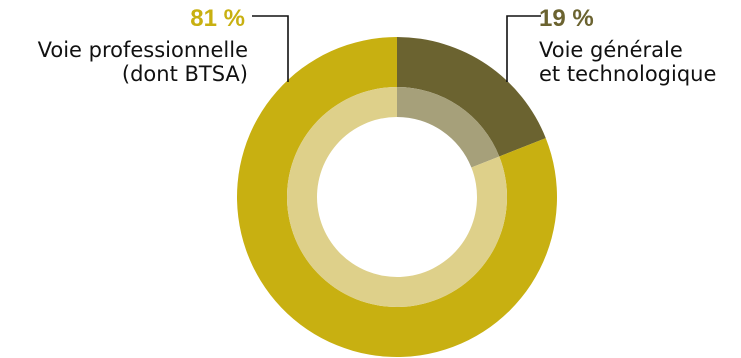 Image resolution: width=741 pixels, height=358 pixels. What do you see at coordinates (628, 74) in the screenshot?
I see `slice-label-line: et technologique` at bounding box center [628, 74].